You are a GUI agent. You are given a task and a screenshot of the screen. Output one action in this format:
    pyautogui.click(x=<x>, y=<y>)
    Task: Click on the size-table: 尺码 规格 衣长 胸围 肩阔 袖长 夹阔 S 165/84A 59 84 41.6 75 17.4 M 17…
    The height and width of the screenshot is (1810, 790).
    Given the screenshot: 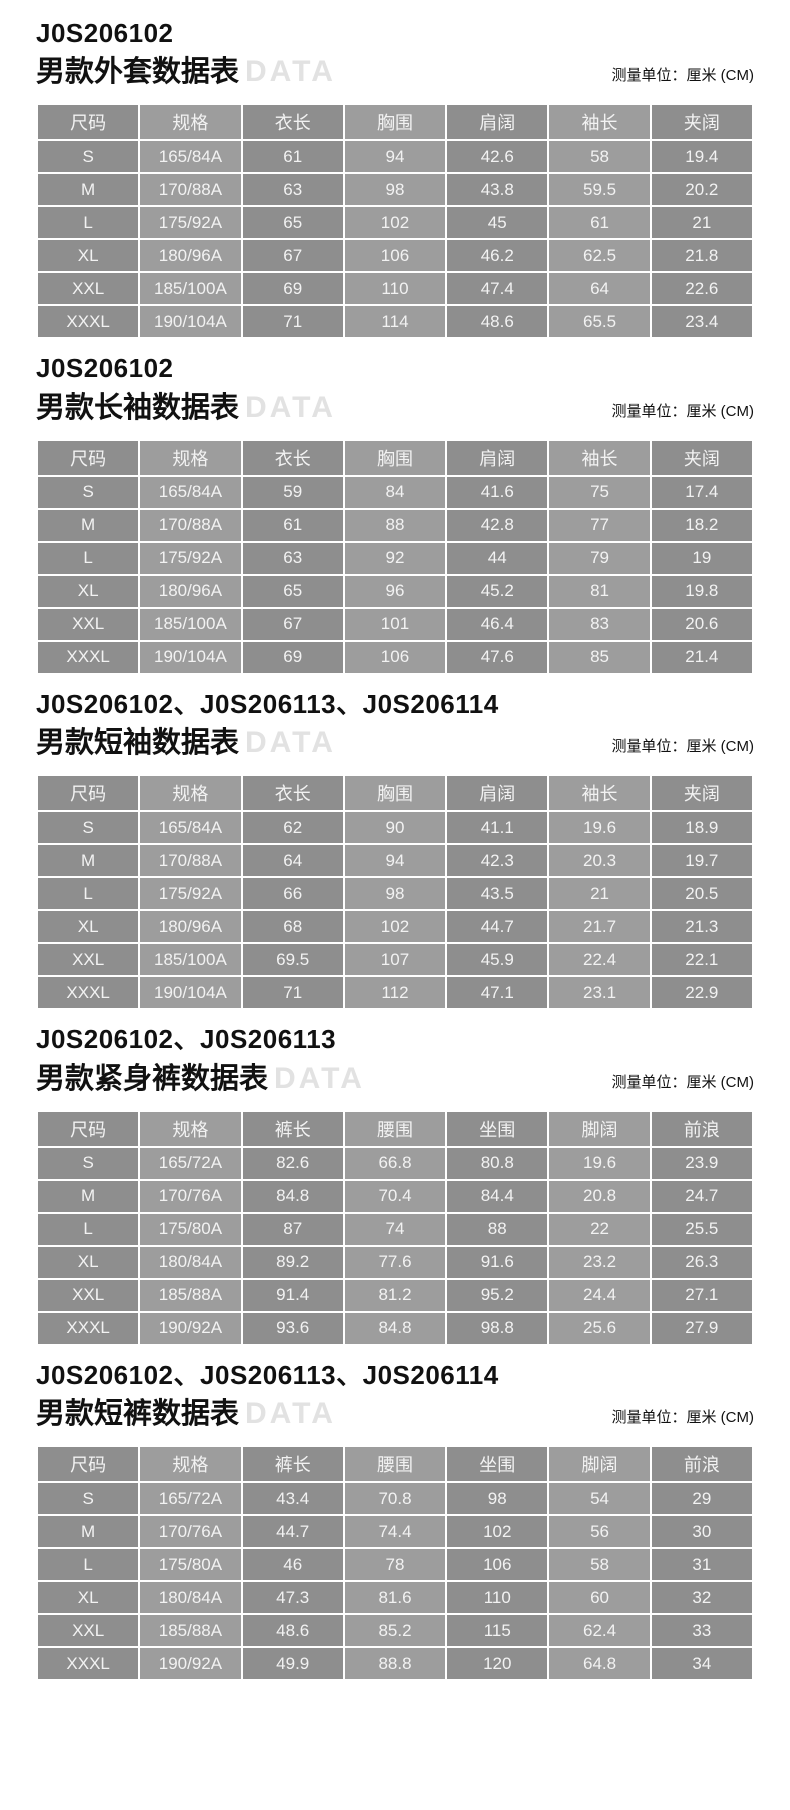 What is the action you would take?
    pyautogui.click(x=395, y=557)
    